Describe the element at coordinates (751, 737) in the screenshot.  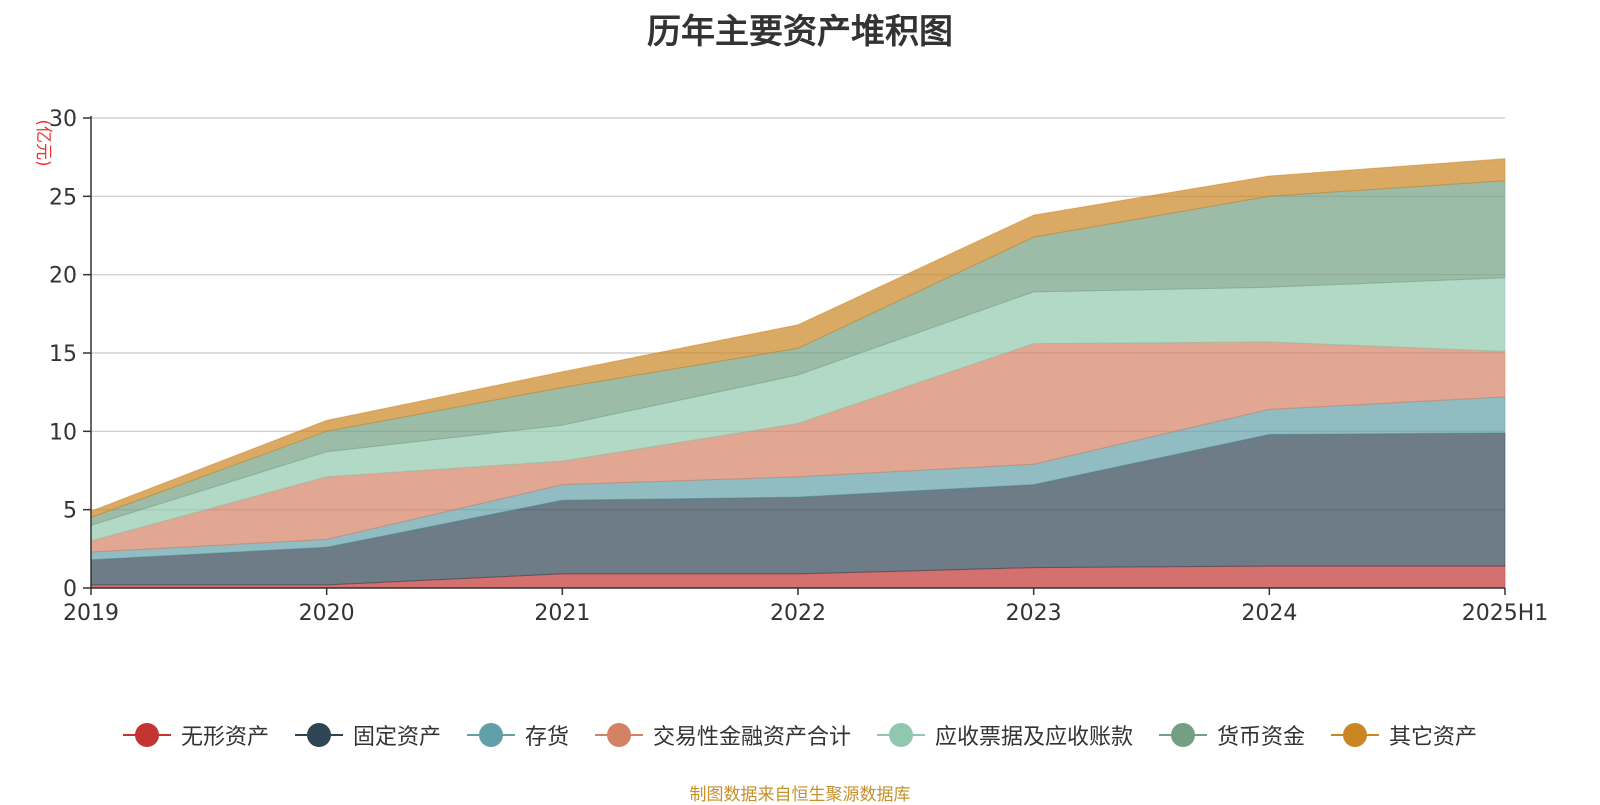
I see `legend-label: 交易性金融资产合计` at that location.